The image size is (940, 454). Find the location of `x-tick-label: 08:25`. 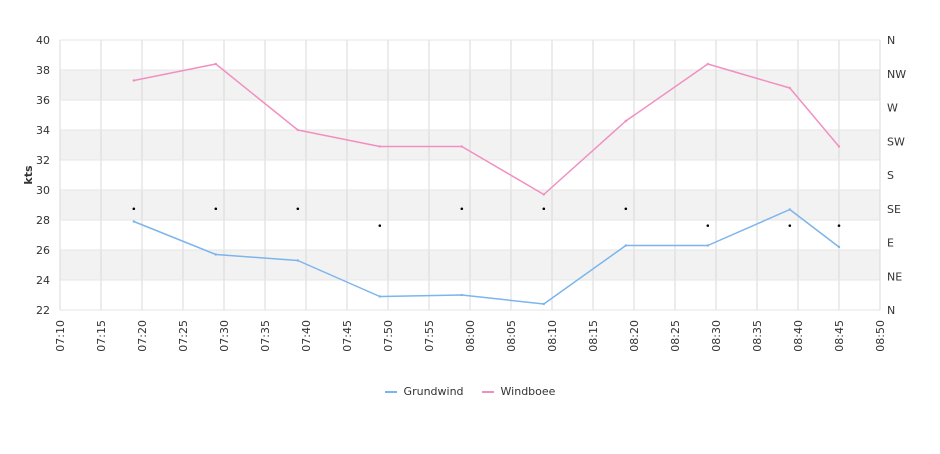

x-tick-label: 08:25 is located at coordinates (675, 336).